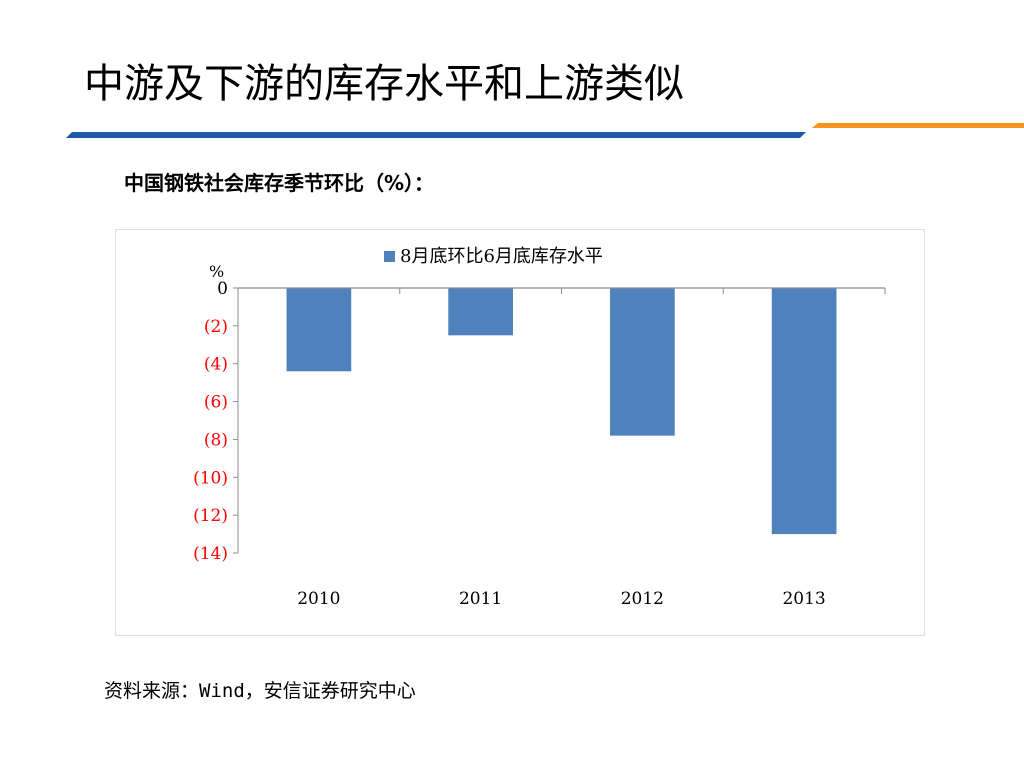 The width and height of the screenshot is (1024, 768). What do you see at coordinates (152, 691) in the screenshot?
I see `source-prefix: 资料来源：` at bounding box center [152, 691].